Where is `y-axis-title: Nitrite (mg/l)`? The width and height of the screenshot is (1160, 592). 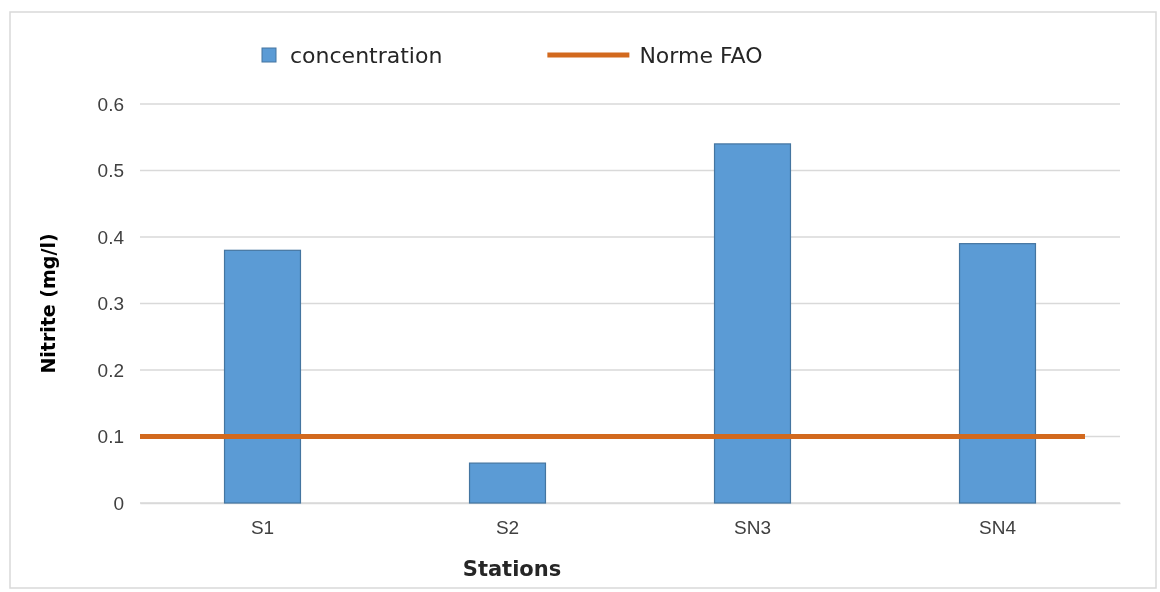
y-axis-title: Nitrite (mg/l) is located at coordinates (48, 303).